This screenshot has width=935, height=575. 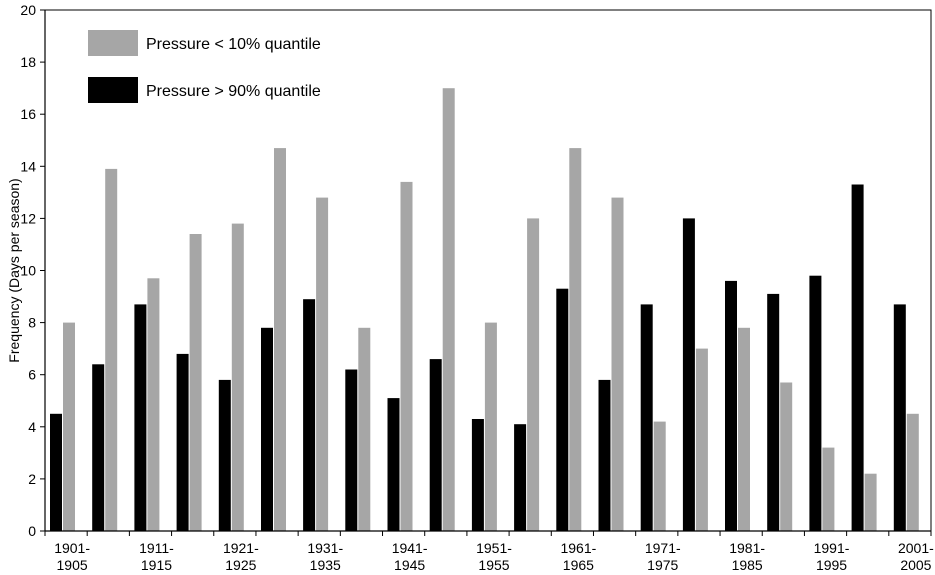 What do you see at coordinates (98, 447) in the screenshot?
I see `bar-high-pressure-1906-1910` at bounding box center [98, 447].